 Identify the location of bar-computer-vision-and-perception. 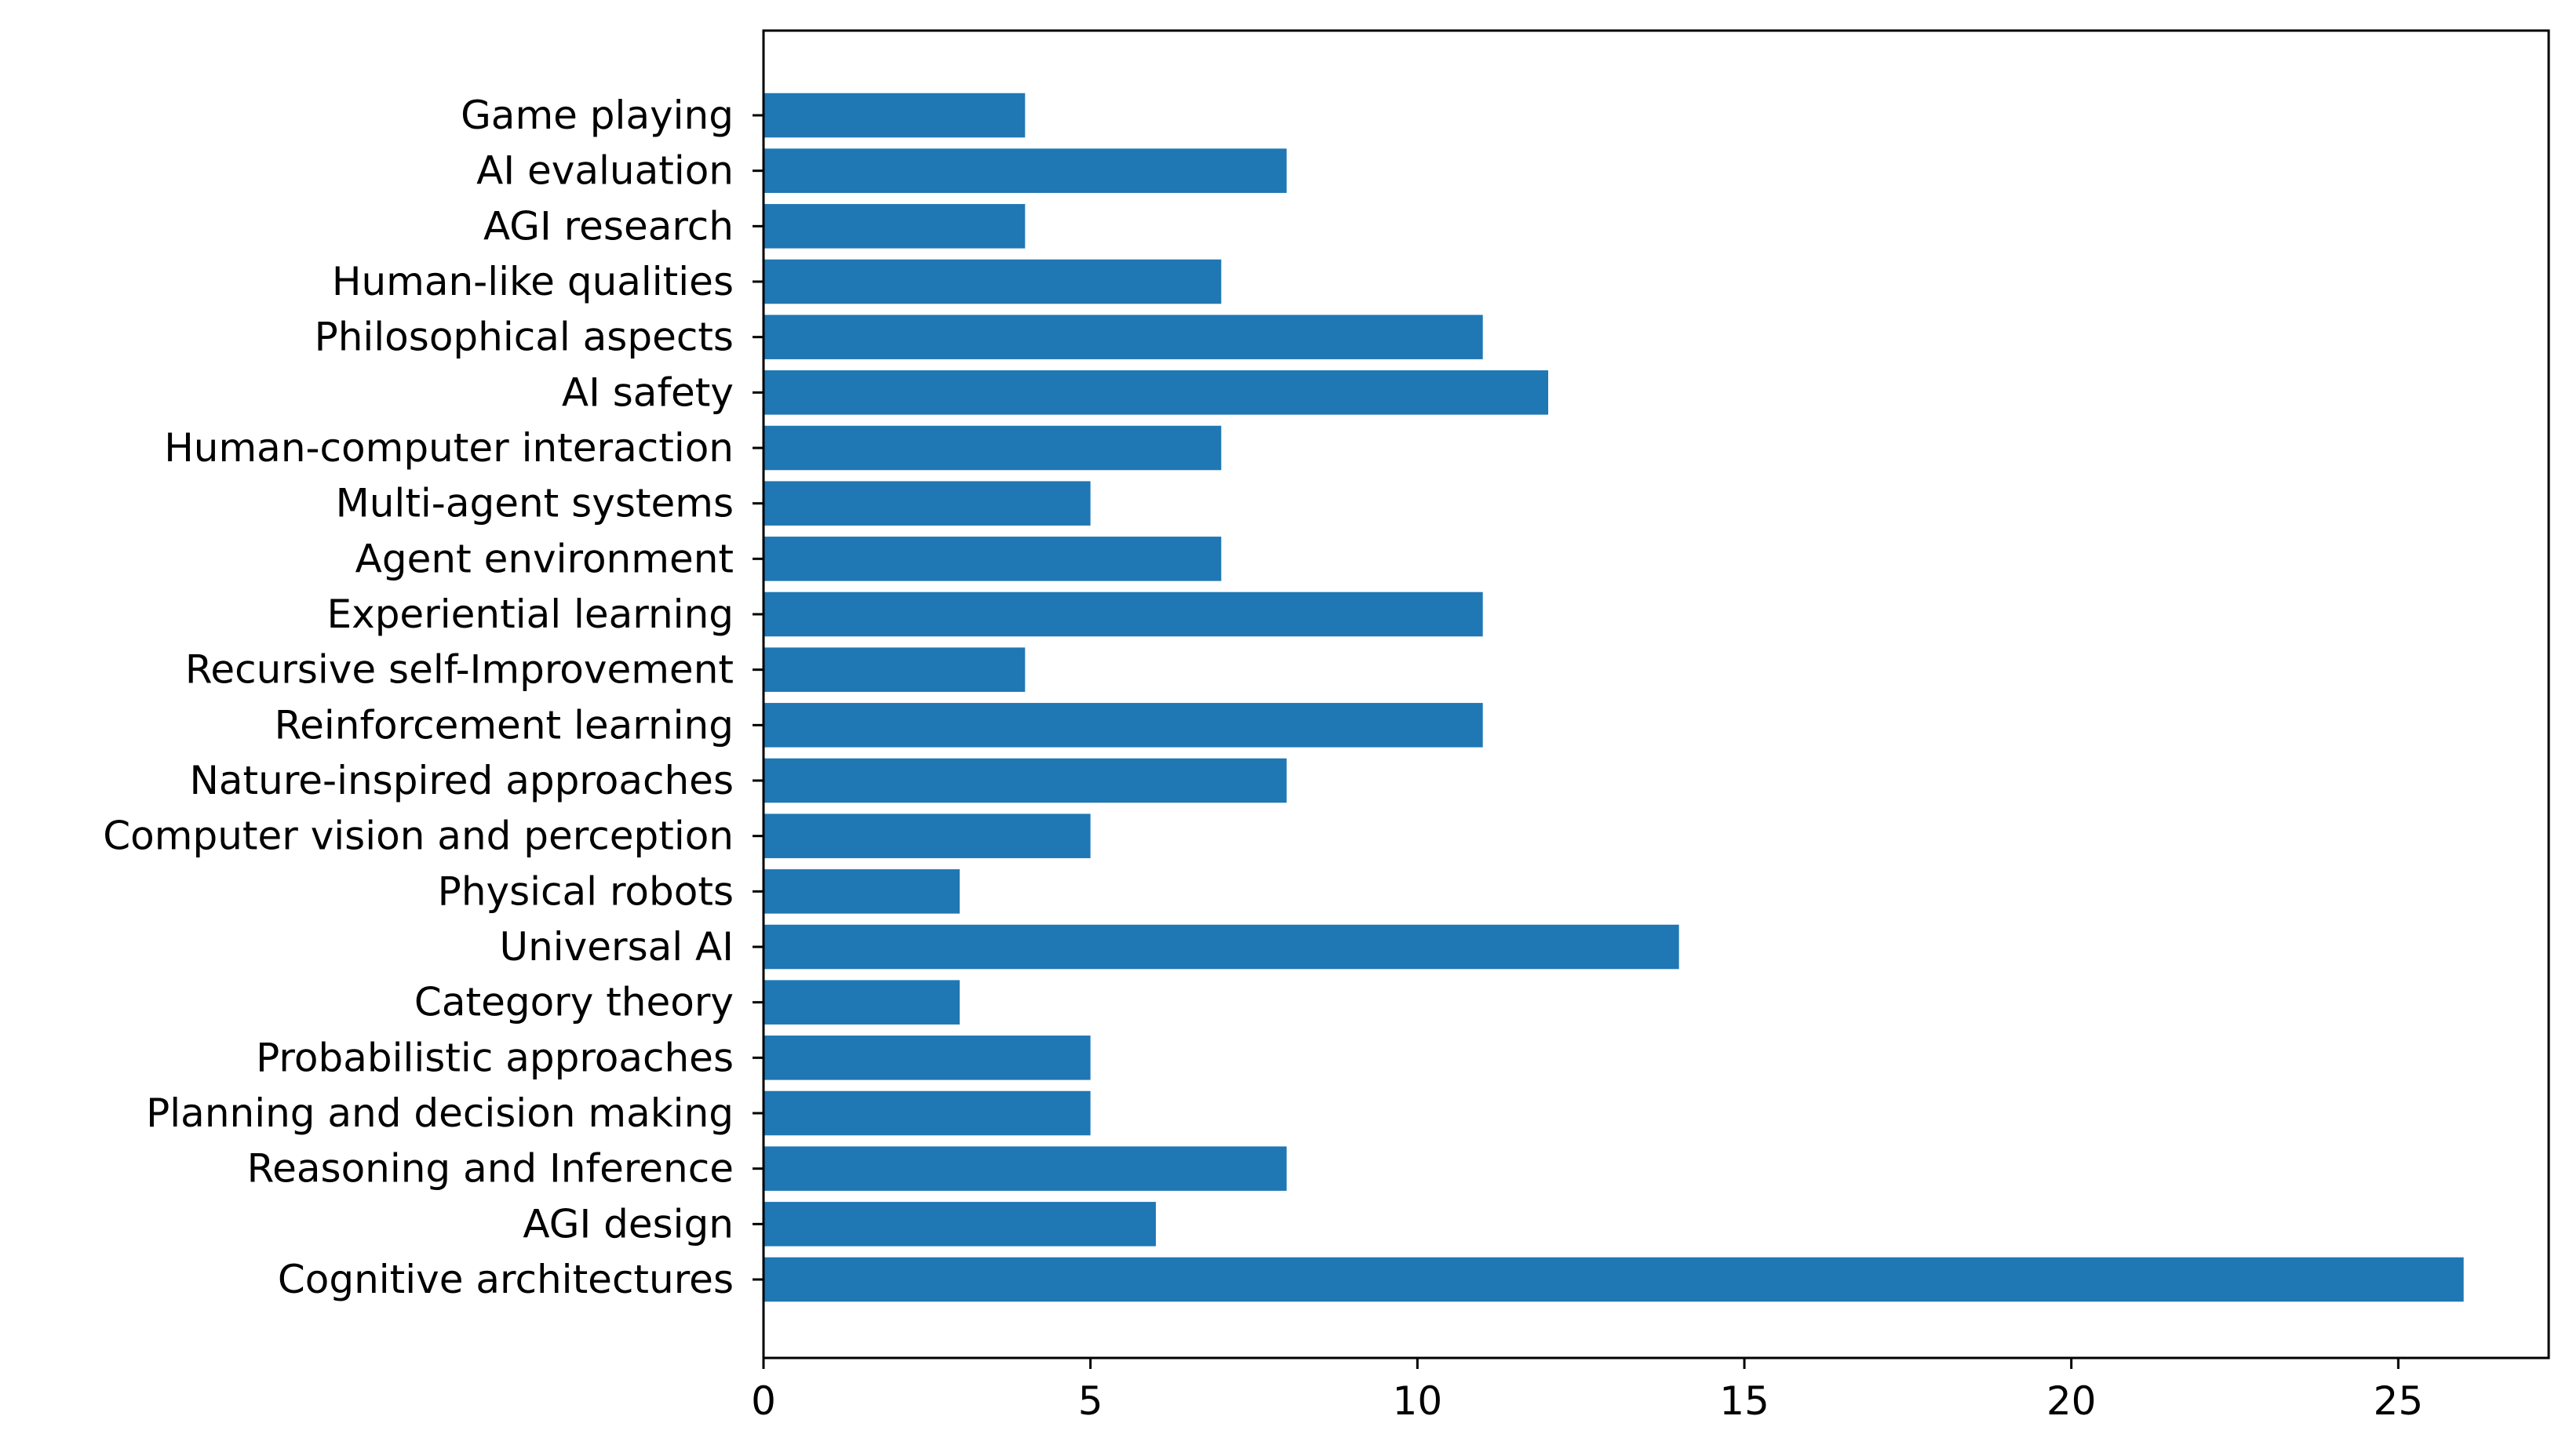
(927, 836).